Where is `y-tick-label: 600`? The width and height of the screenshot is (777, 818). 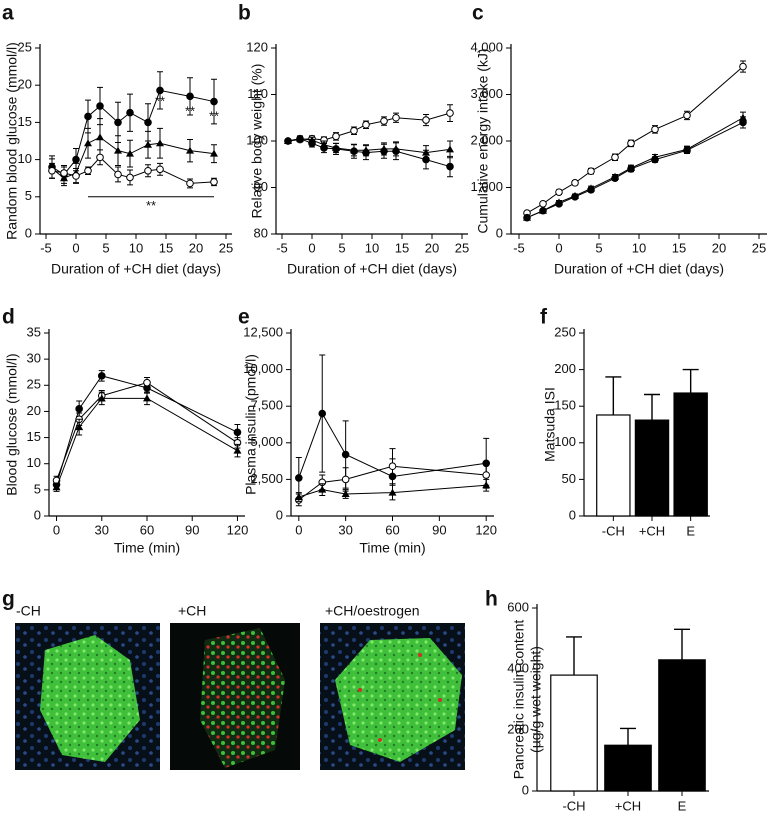 y-tick-label: 600 is located at coordinates (518, 606).